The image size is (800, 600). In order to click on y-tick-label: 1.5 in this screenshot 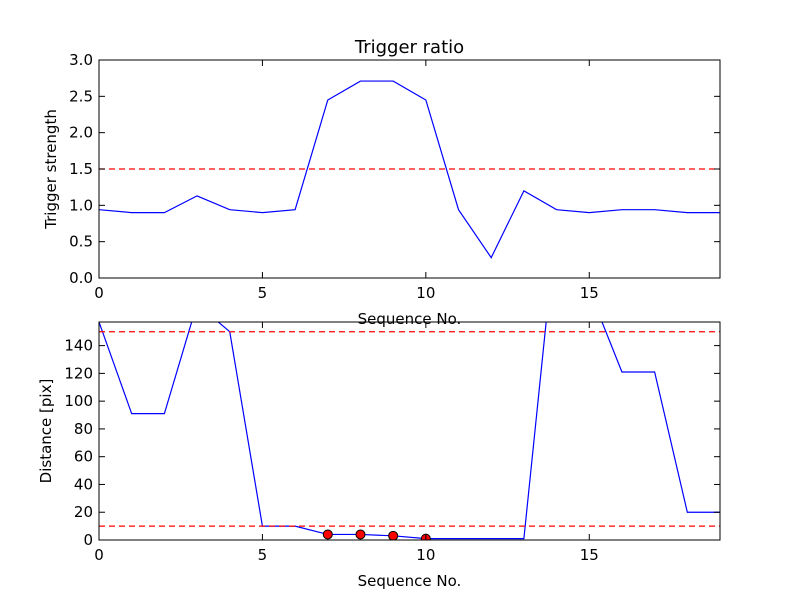, I will do `click(81, 169)`.